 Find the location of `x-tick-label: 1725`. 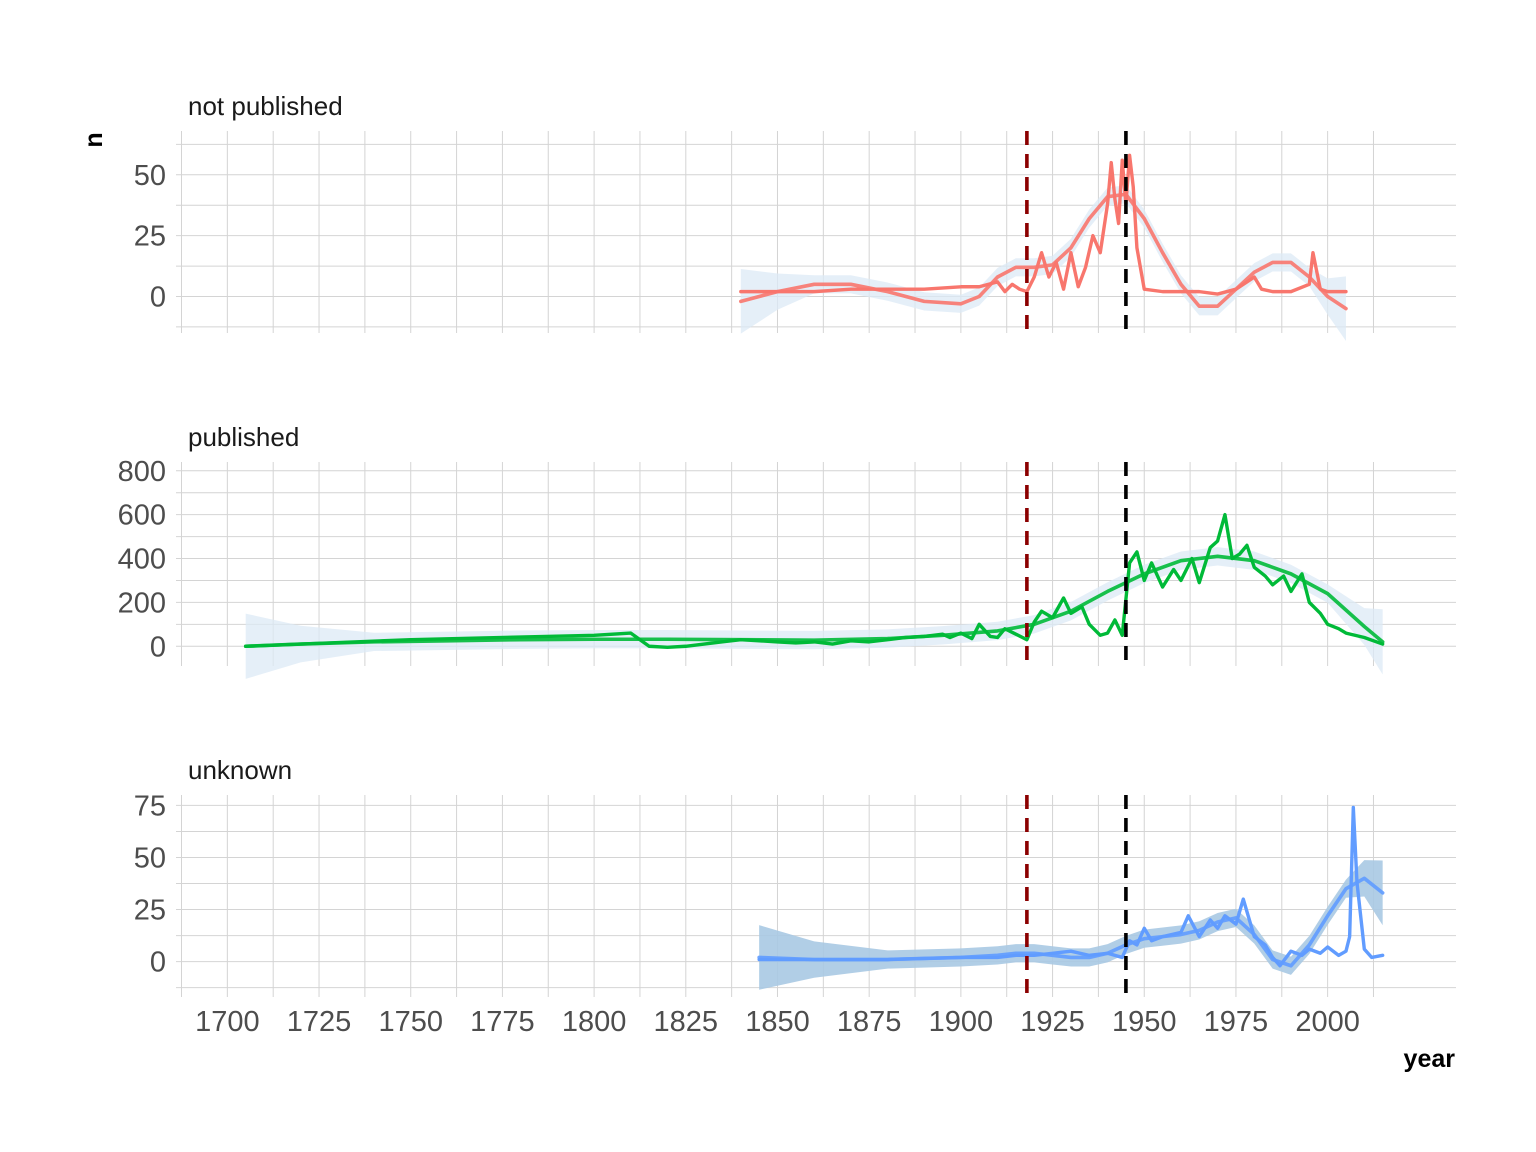

x-tick-label: 1725 is located at coordinates (319, 1022).